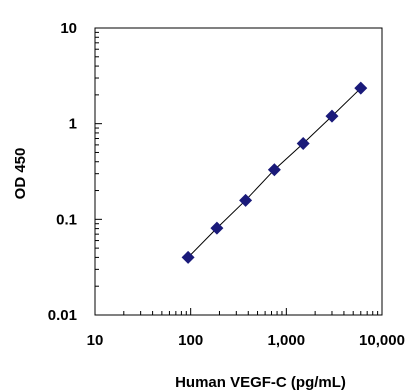 This screenshot has height=391, width=415. I want to click on x-tick-label: 10,000, so click(382, 340).